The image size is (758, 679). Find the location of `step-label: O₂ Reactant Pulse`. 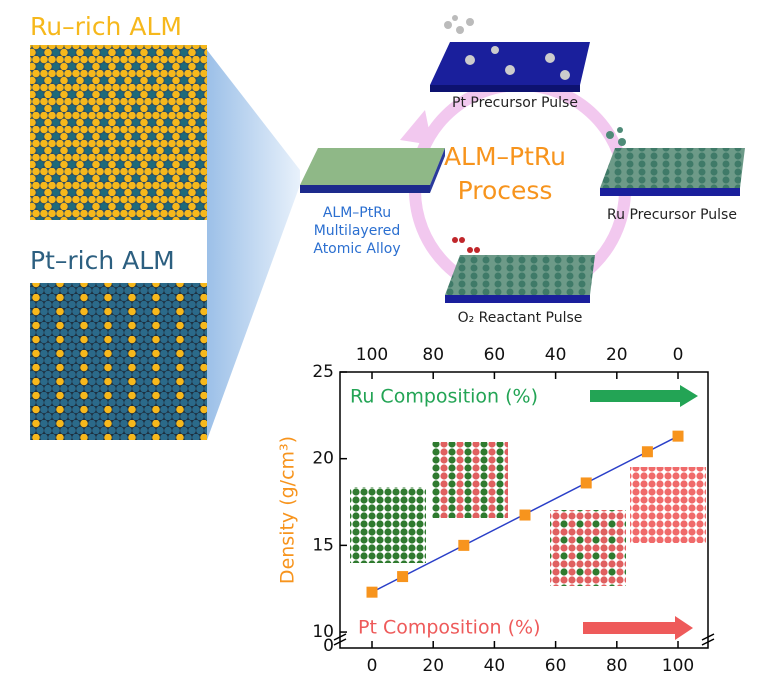

step-label: O₂ Reactant Pulse is located at coordinates (520, 318).